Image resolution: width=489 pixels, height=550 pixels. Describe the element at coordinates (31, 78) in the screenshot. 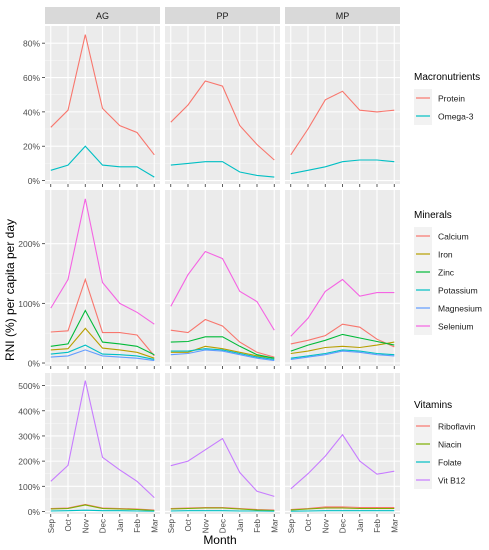

I see `y-tick-label: 60%` at that location.